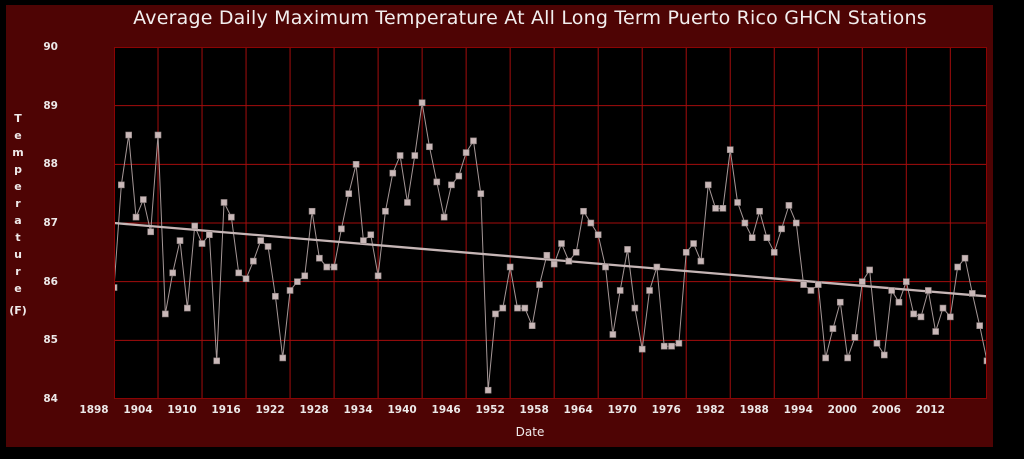 The image size is (1024, 459). I want to click on y-axis-title-letter: t, so click(18, 237).